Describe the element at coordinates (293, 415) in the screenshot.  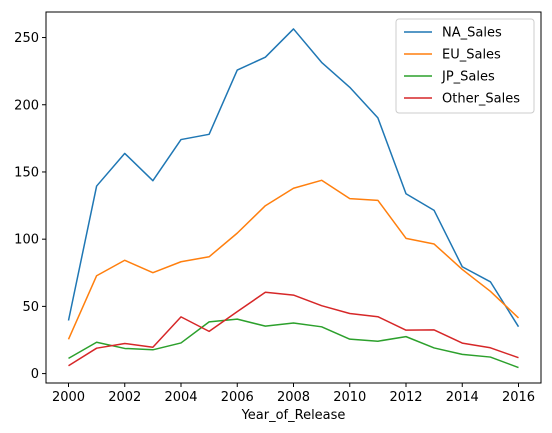
I see `x-axis-label: Year_of_Release` at that location.